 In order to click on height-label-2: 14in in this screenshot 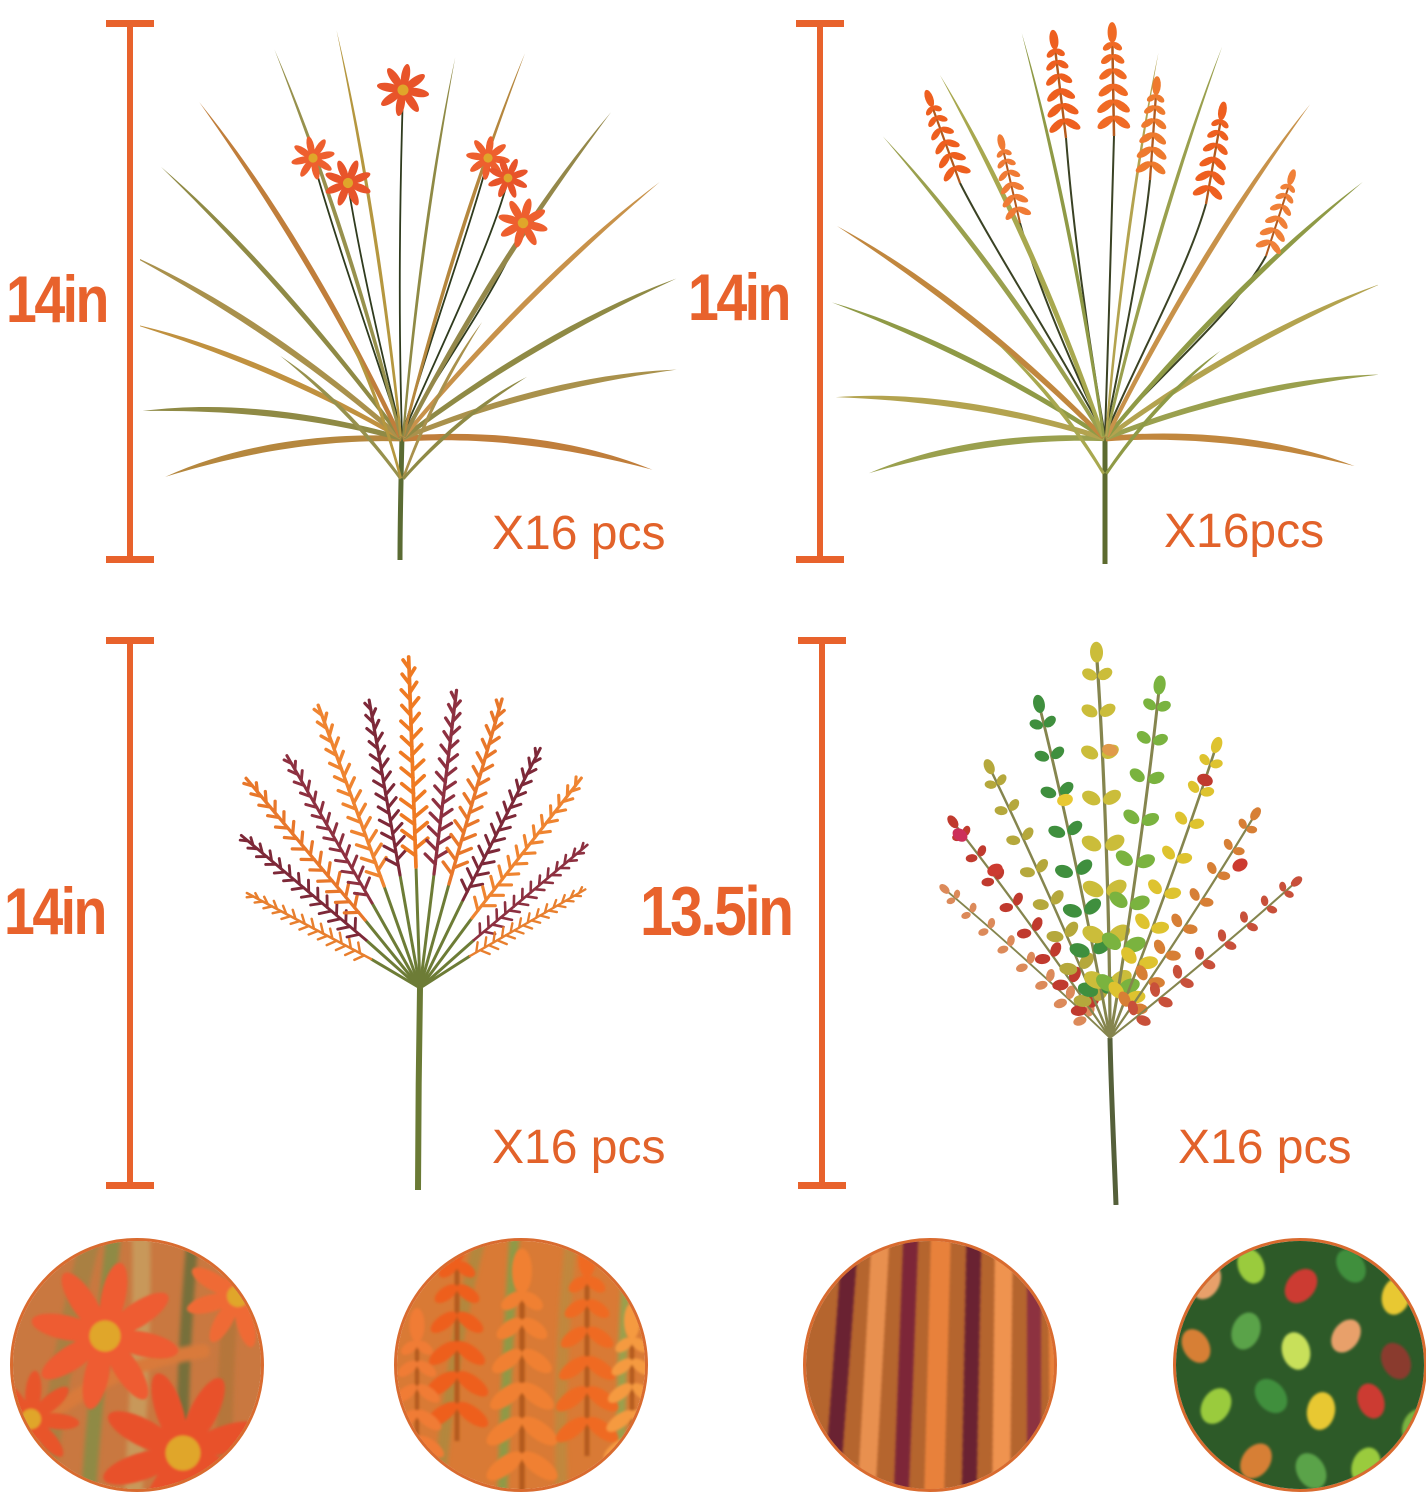, I will do `click(739, 297)`.